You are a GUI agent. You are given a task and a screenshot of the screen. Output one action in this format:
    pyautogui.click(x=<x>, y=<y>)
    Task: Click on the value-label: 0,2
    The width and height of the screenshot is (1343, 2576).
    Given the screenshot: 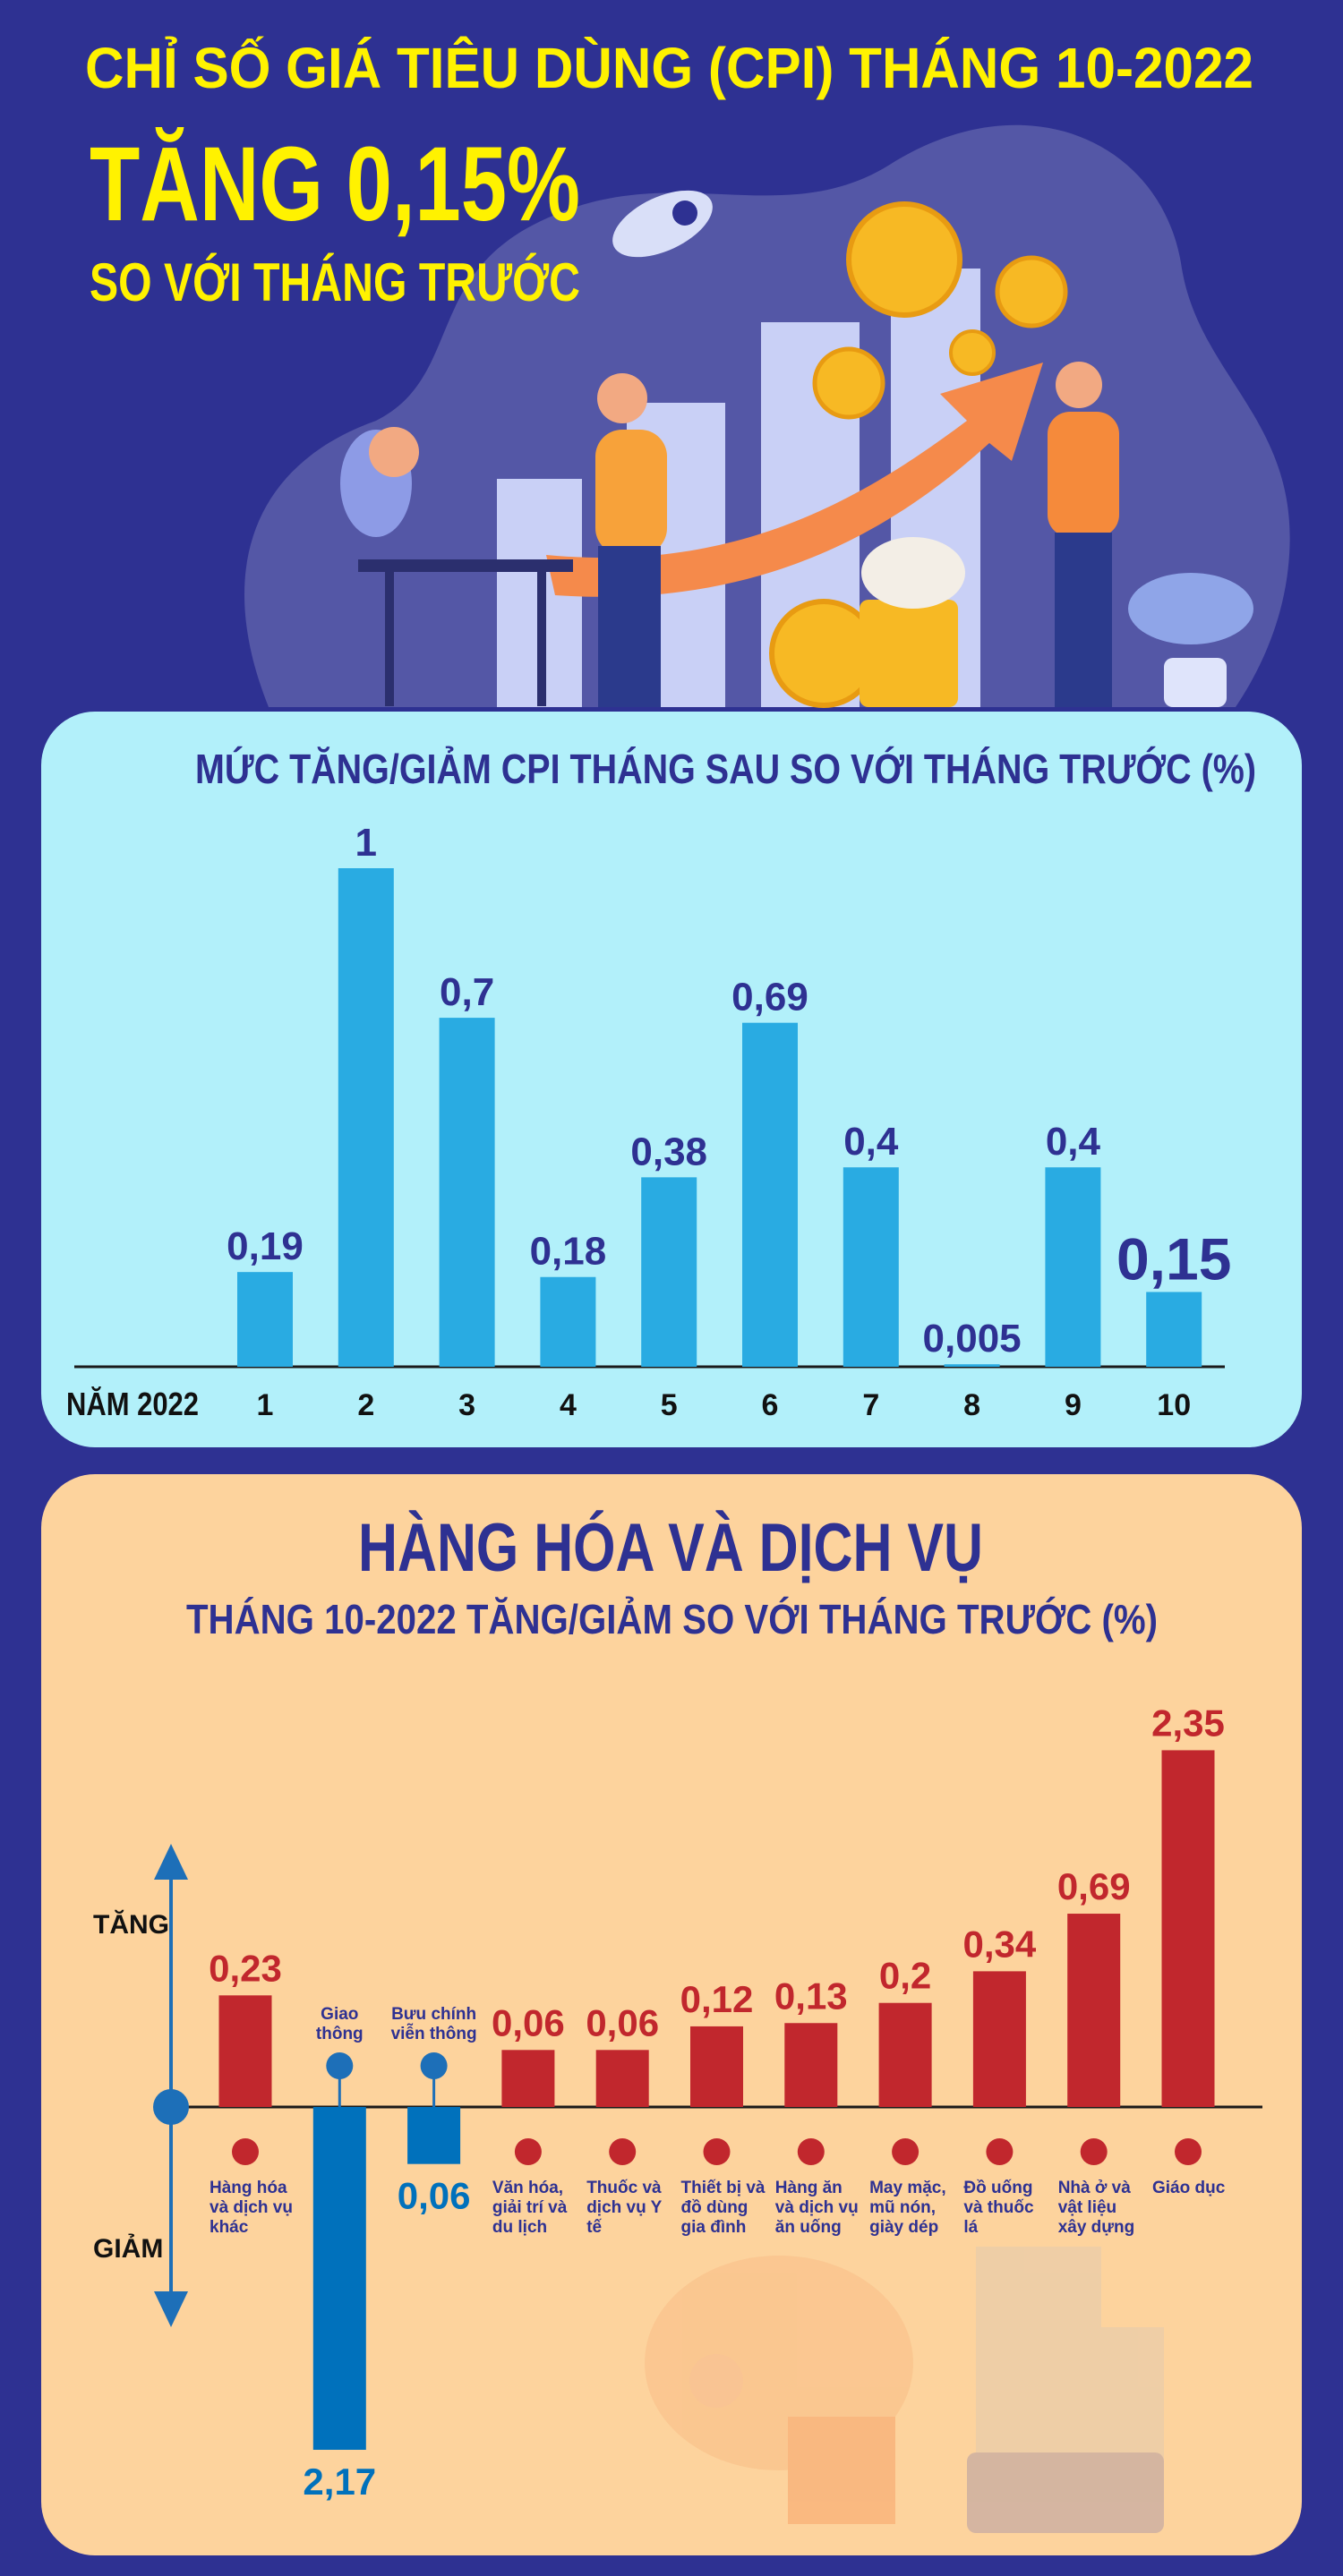 What is the action you would take?
    pyautogui.click(x=905, y=1976)
    